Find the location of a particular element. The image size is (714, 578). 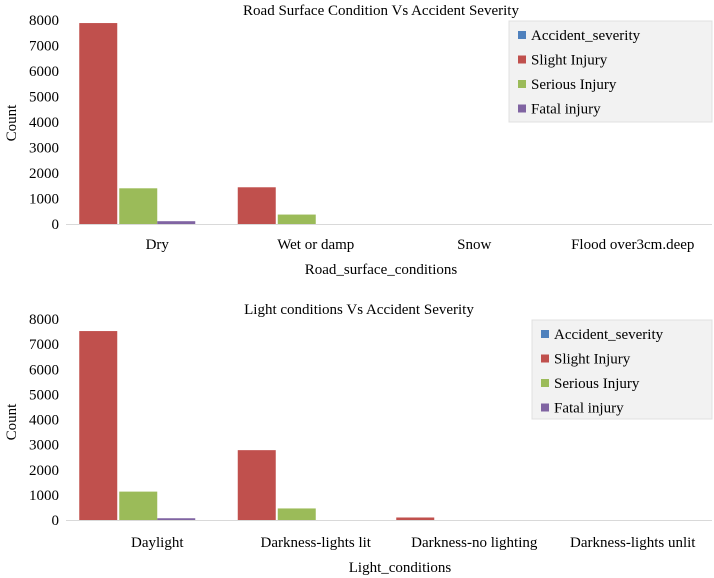

x-tick-label: Wet or damp is located at coordinates (315, 245).